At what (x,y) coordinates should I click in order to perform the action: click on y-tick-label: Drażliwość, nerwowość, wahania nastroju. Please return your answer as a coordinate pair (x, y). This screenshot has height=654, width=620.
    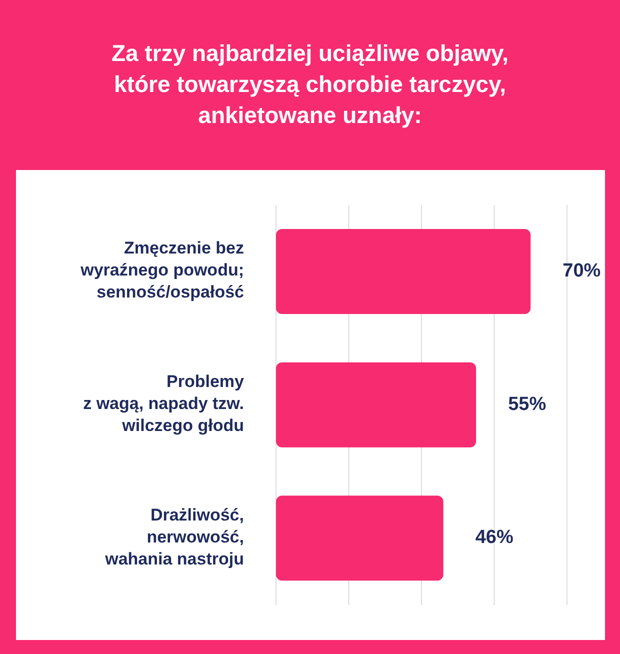
    Looking at the image, I should click on (174, 537).